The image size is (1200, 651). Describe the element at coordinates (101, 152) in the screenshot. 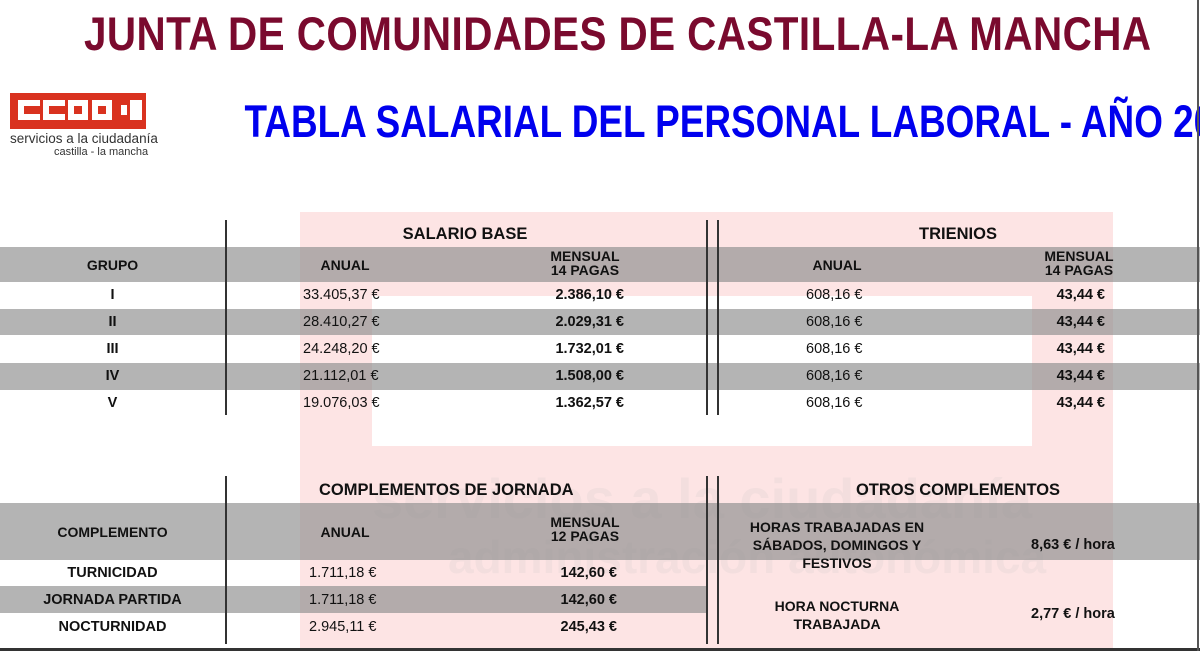

I see `logo-region: castilla - la mancha` at that location.